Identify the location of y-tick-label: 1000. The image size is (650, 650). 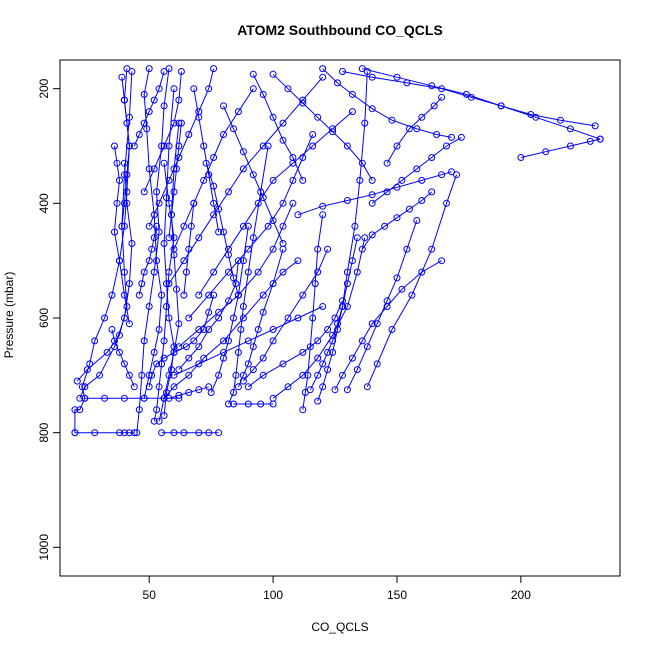
(44, 547).